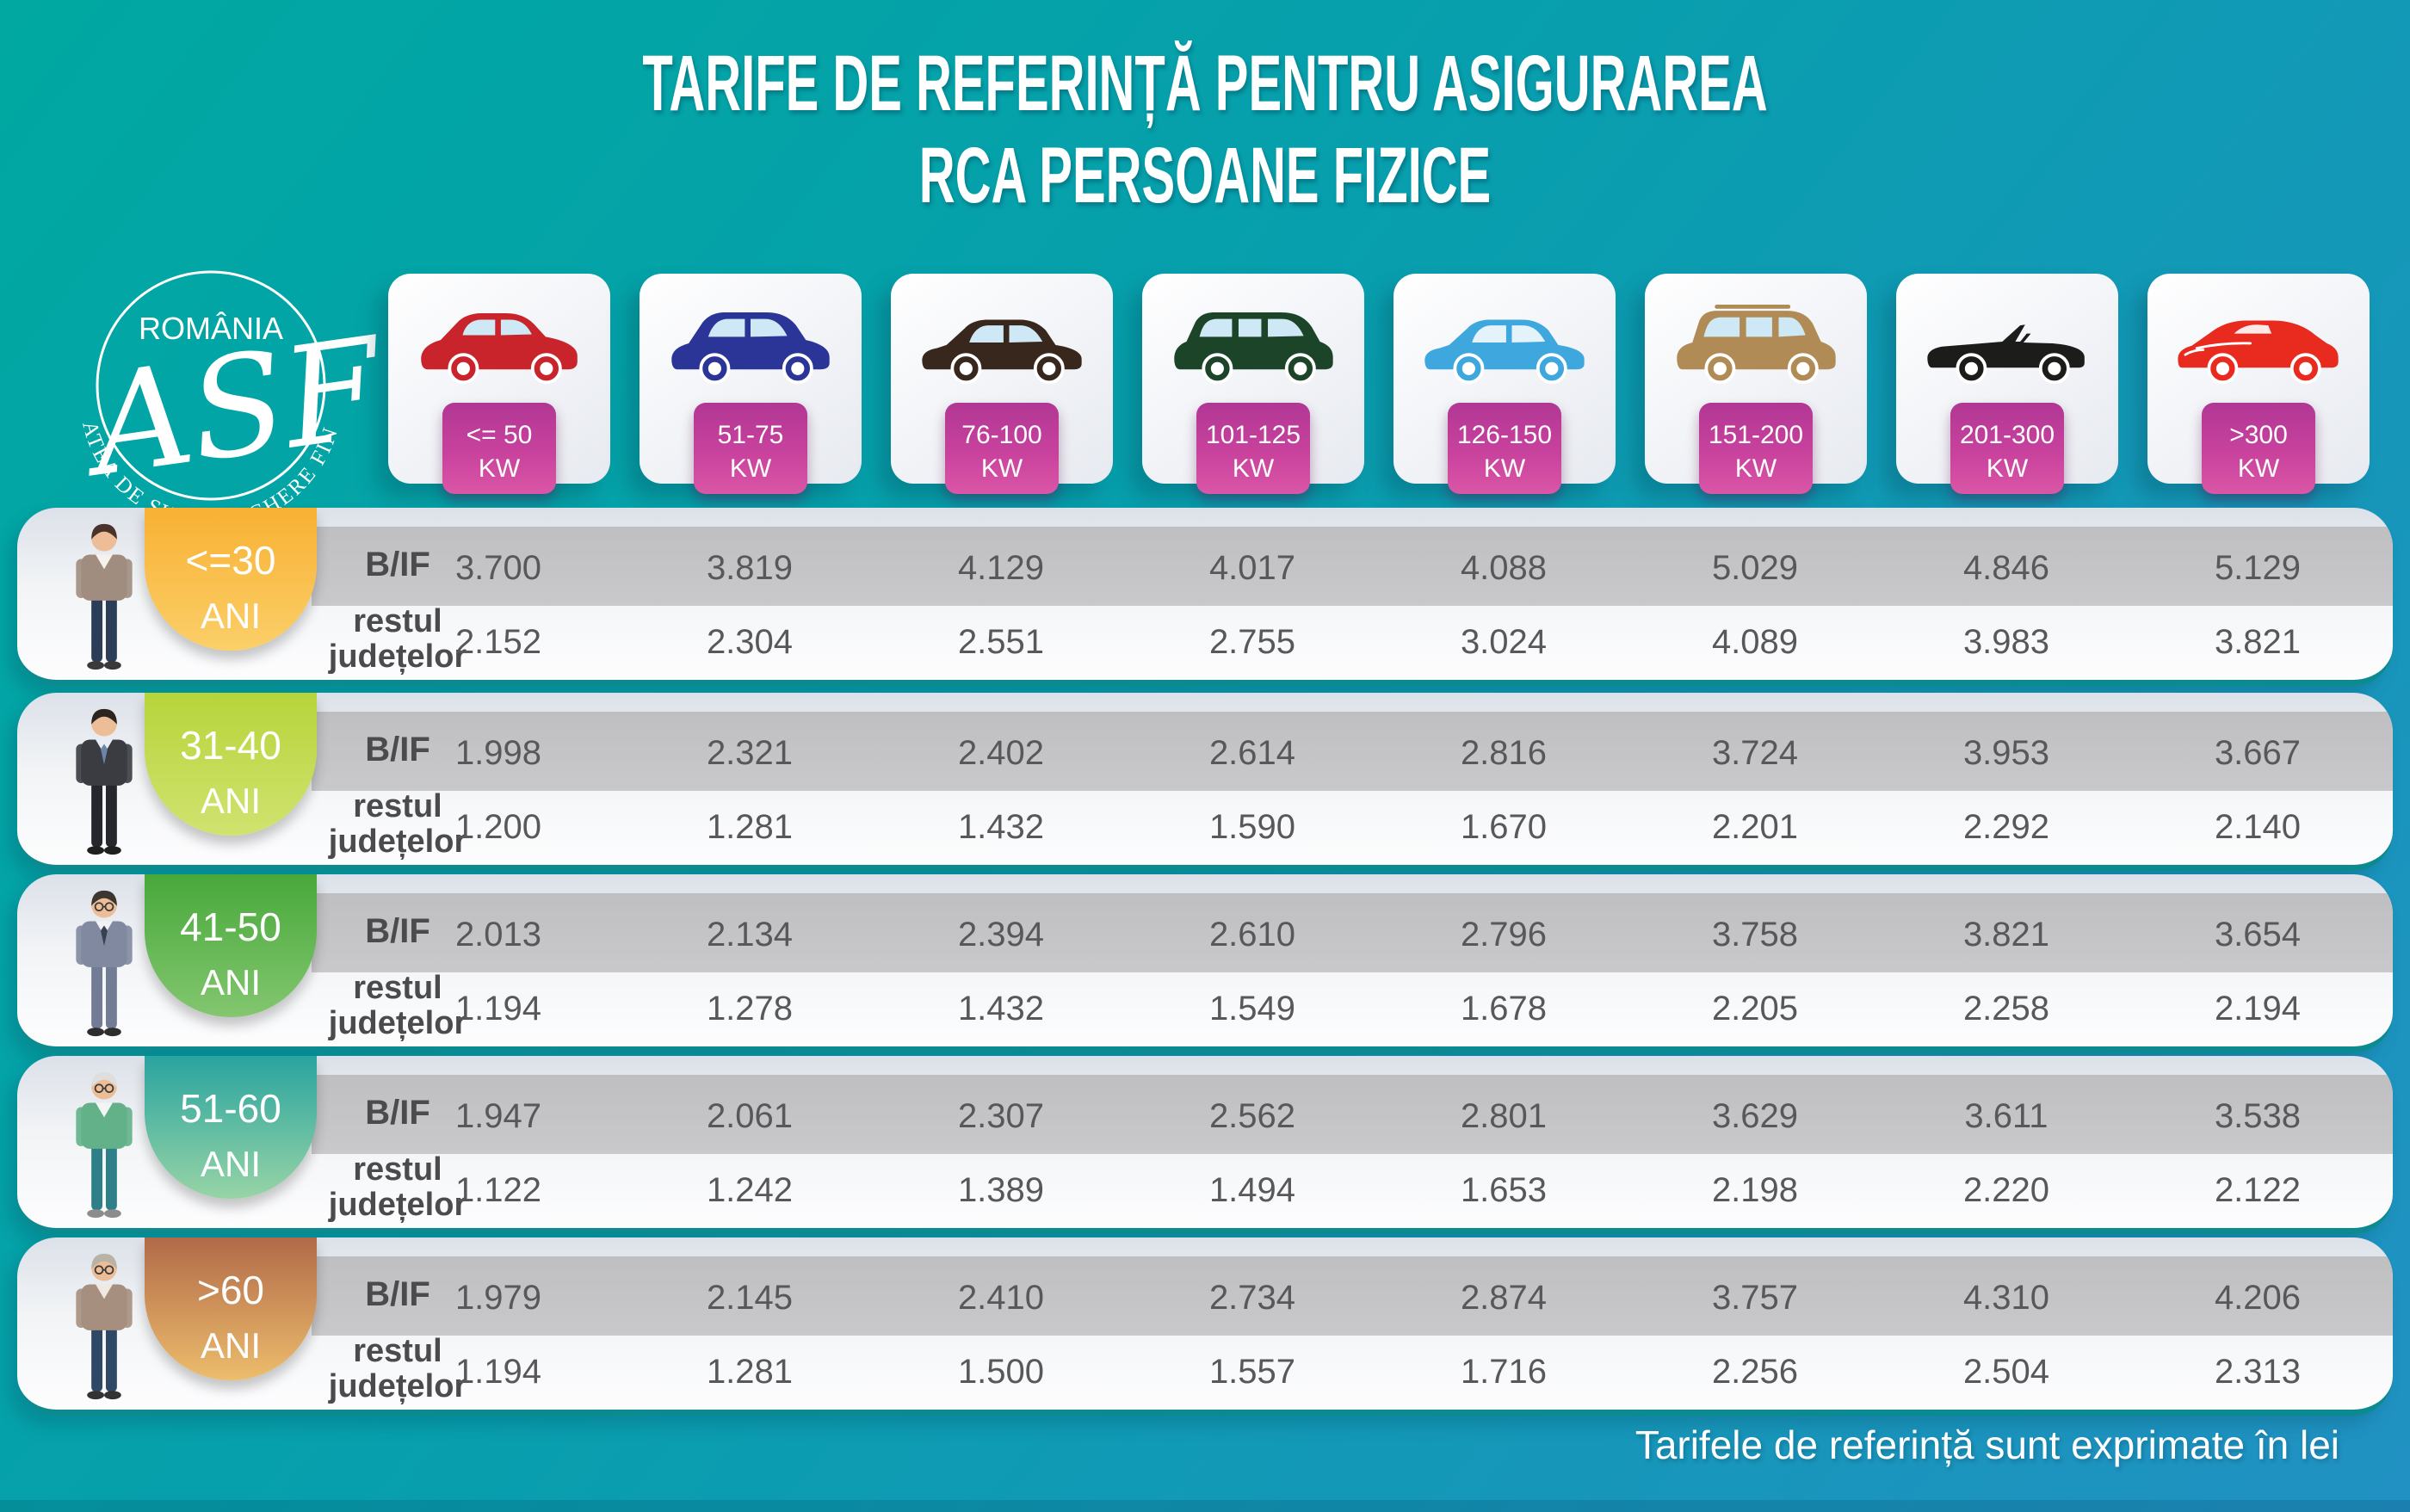  What do you see at coordinates (230, 1290) in the screenshot?
I see `age-range: >60` at bounding box center [230, 1290].